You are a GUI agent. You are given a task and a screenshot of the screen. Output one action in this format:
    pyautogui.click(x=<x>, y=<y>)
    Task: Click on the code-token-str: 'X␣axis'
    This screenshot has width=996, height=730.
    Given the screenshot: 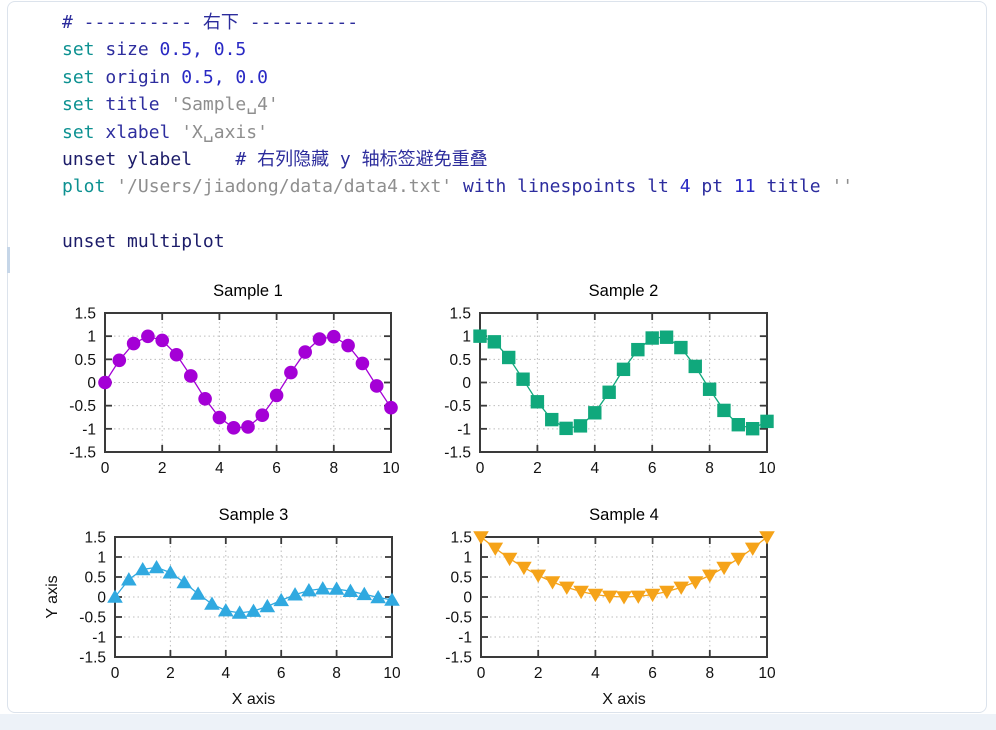 What is the action you would take?
    pyautogui.click(x=224, y=132)
    